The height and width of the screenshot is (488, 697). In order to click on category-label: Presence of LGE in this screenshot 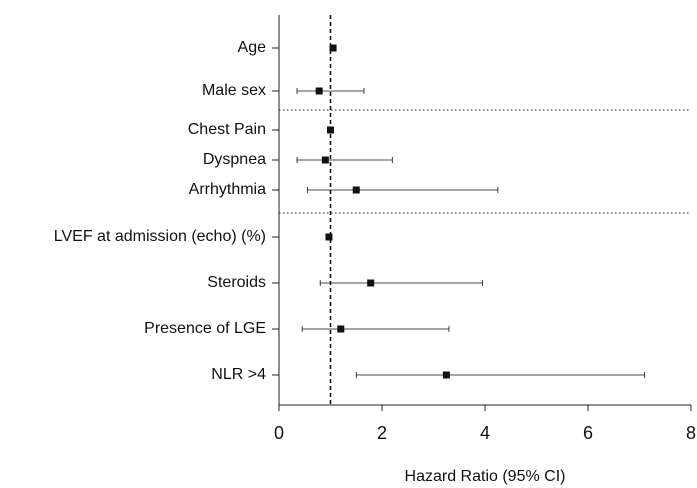, I will do `click(205, 328)`.